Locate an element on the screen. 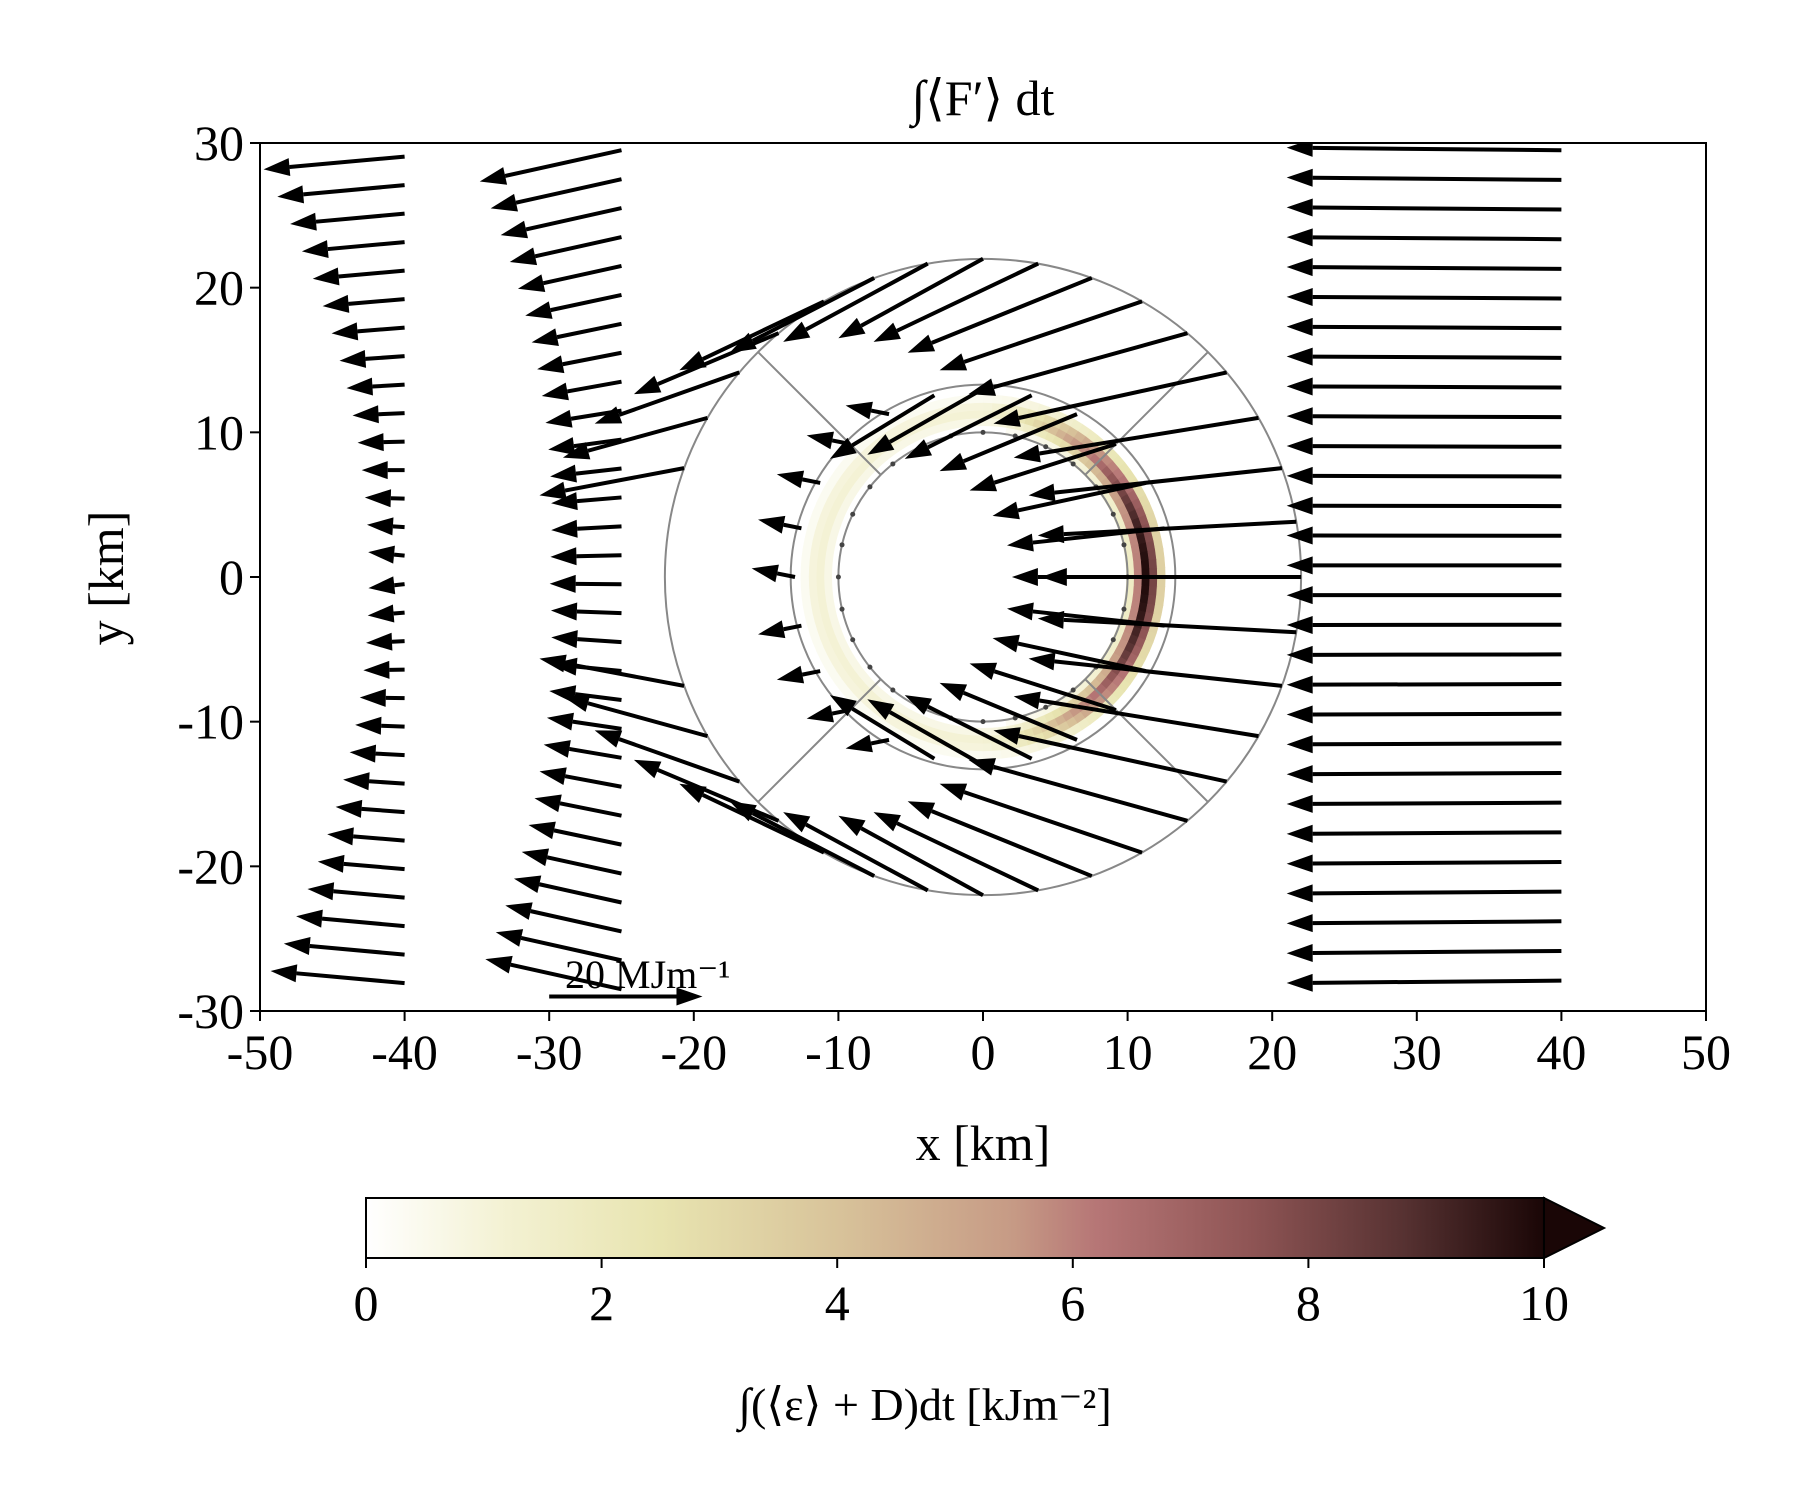 The image size is (1800, 1500). y-tick-label: 10 is located at coordinates (219, 432).